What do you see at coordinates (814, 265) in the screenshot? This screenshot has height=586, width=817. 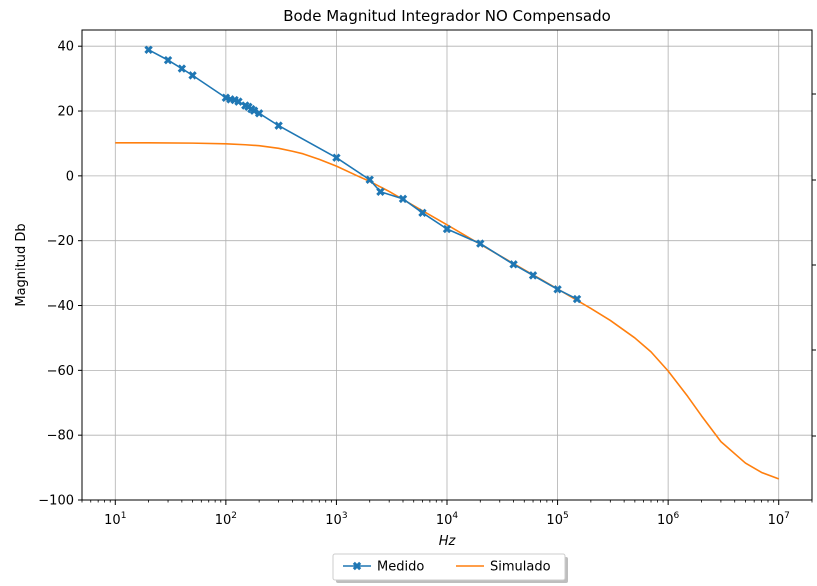 I see `right-spine-ticks` at bounding box center [814, 265].